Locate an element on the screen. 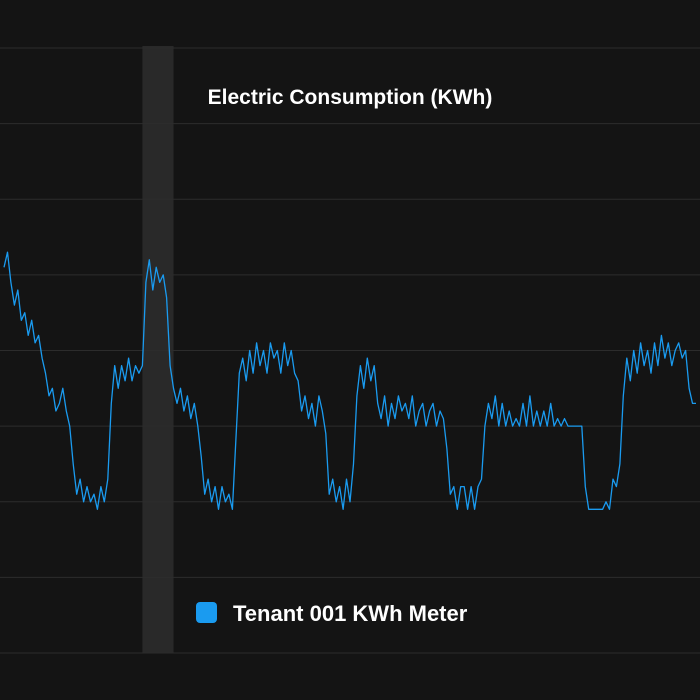 This screenshot has height=700, width=700. chart-title: Electric Consumption (KWh) is located at coordinates (350, 97).